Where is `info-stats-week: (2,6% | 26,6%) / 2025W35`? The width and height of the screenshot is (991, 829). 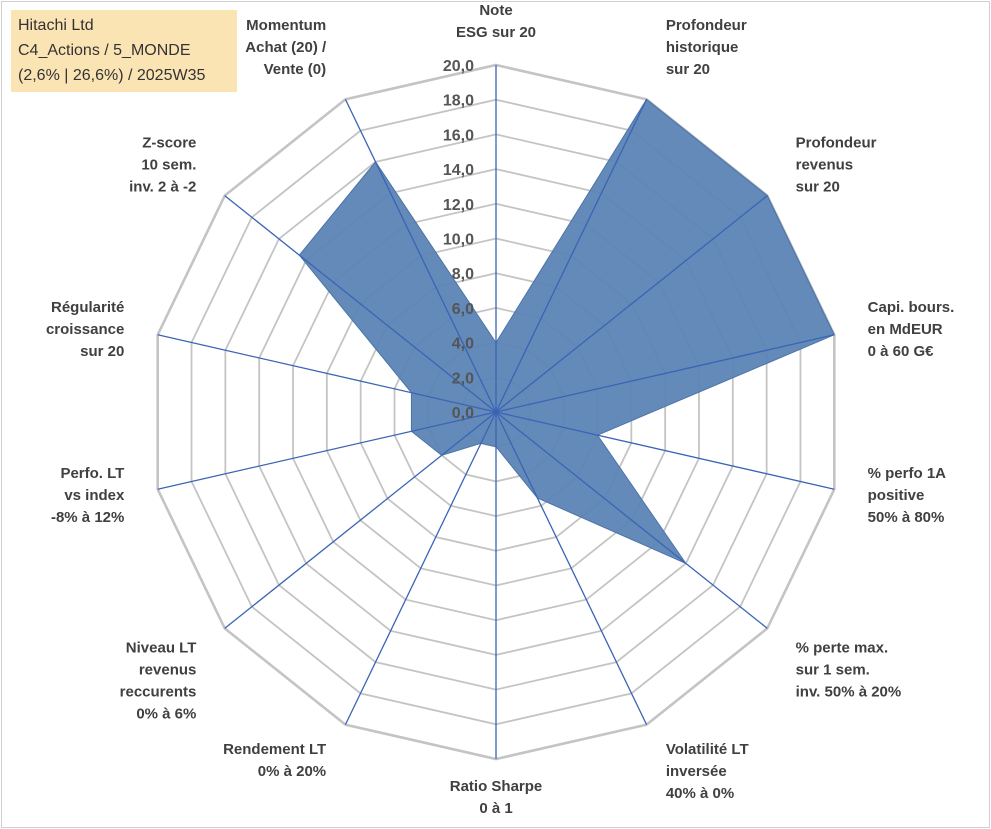
info-stats-week: (2,6% | 26,6%) / 2025W35 is located at coordinates (112, 75).